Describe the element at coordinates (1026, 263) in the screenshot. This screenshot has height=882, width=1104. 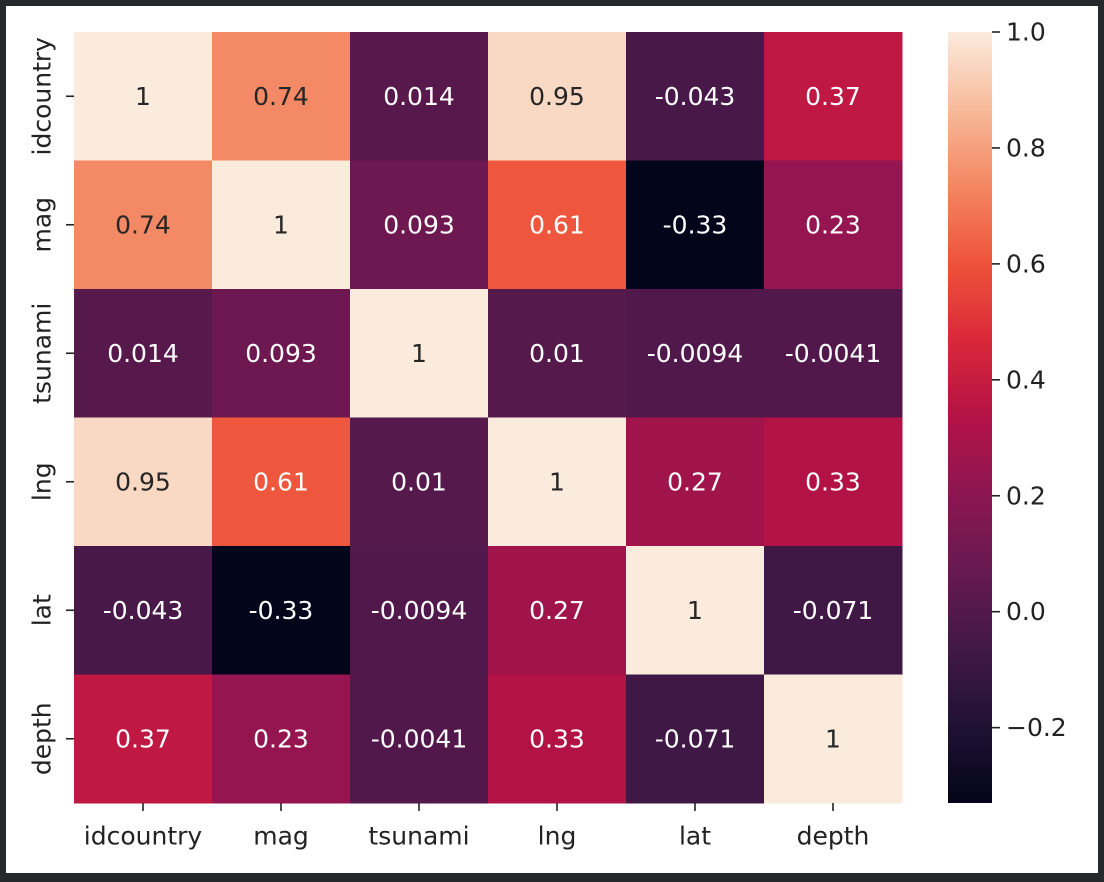
I see `colorbar-tick-label: 0.6` at that location.